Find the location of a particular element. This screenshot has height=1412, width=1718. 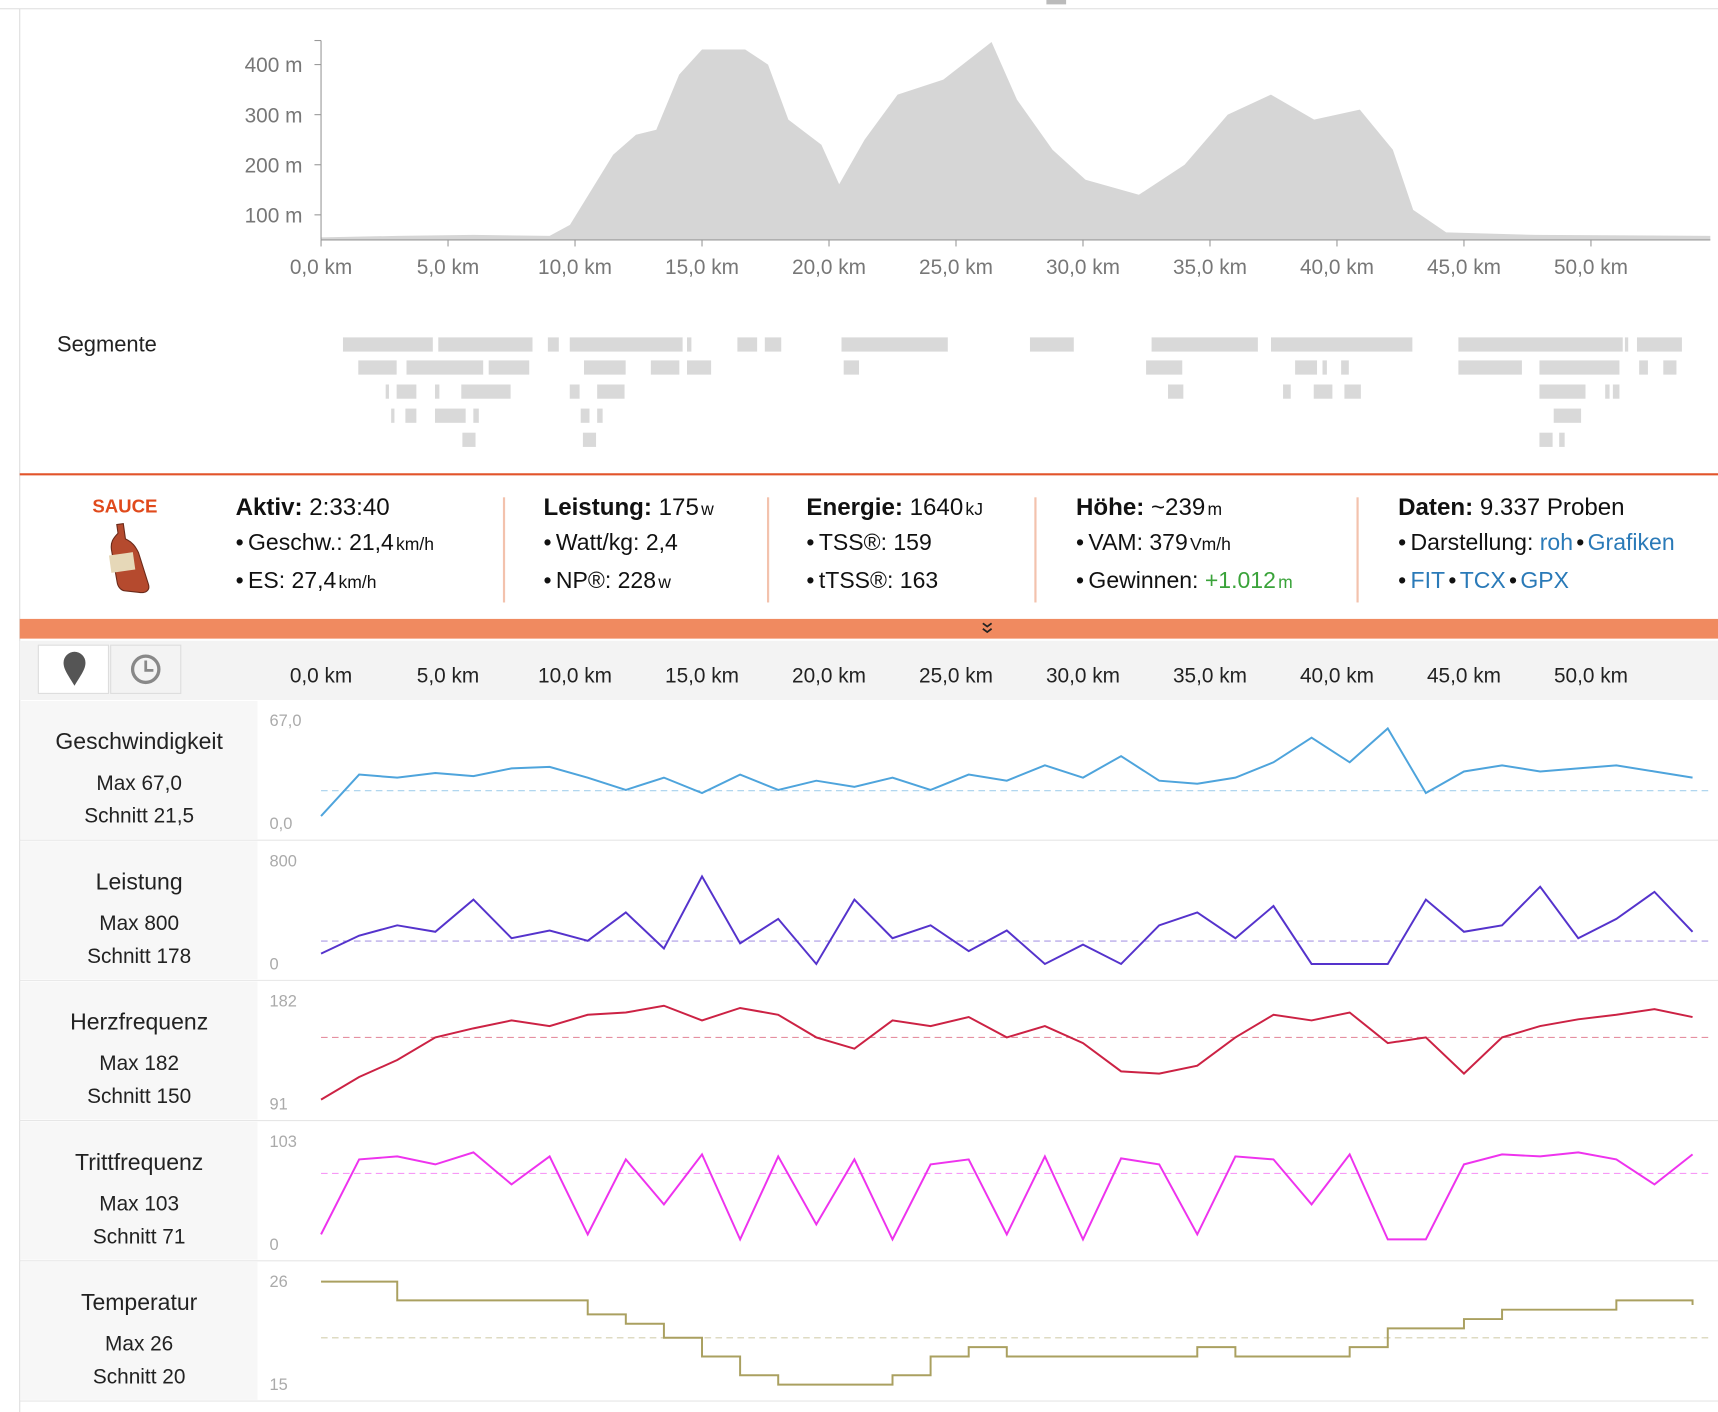

stat-unit: m is located at coordinates (1215, 510).